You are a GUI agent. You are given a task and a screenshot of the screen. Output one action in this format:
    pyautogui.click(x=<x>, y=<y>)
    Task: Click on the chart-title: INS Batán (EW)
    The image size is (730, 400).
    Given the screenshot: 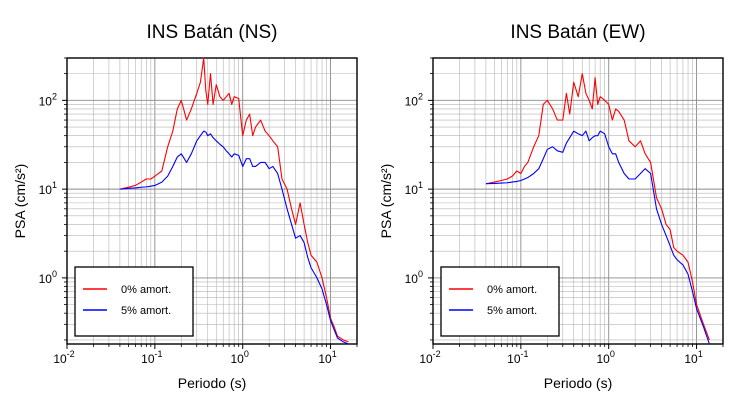 What is the action you would take?
    pyautogui.click(x=577, y=32)
    